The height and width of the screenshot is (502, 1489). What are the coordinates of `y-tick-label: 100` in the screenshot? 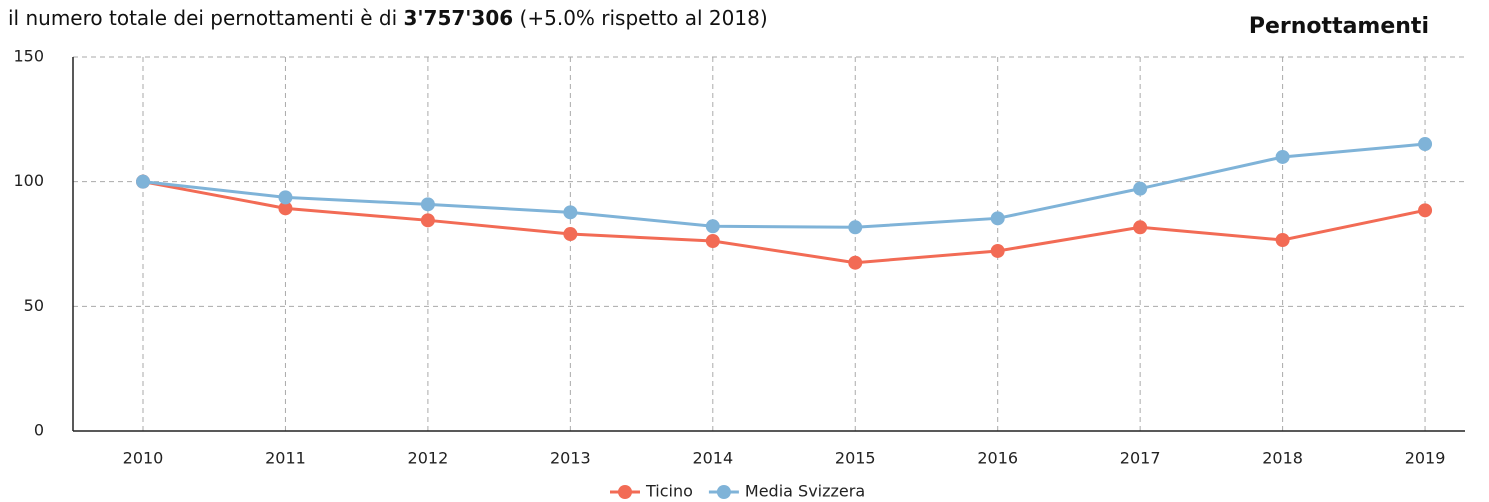 It's located at (28, 180).